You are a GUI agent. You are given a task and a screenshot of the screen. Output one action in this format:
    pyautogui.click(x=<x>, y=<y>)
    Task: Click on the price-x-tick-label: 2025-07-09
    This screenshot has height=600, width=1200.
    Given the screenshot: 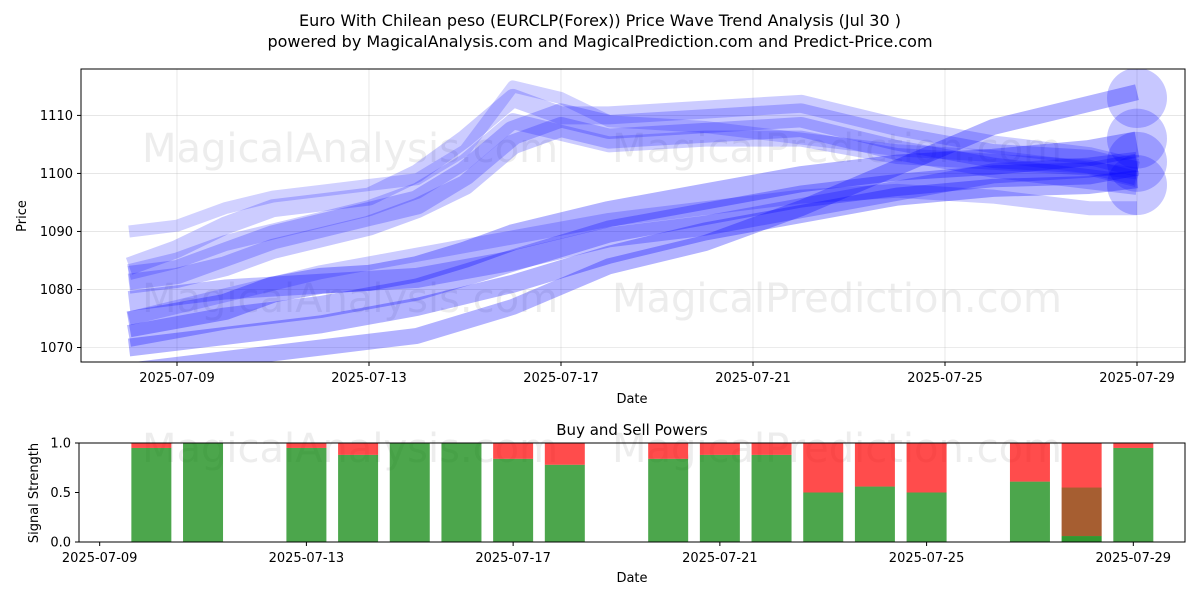 What is the action you would take?
    pyautogui.click(x=177, y=378)
    